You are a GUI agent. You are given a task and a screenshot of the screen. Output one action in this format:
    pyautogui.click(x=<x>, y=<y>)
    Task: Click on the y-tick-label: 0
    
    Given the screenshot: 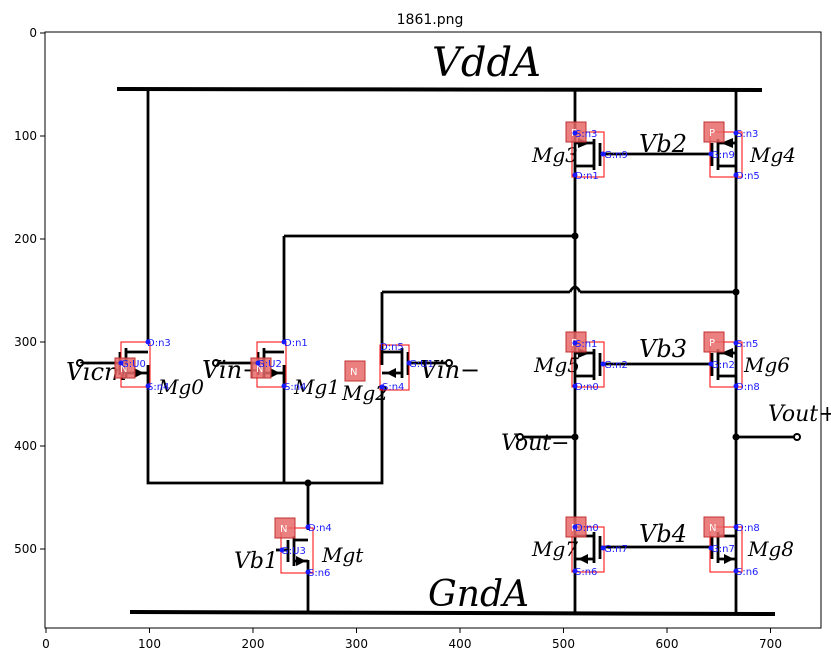 What is the action you would take?
    pyautogui.click(x=33, y=33)
    